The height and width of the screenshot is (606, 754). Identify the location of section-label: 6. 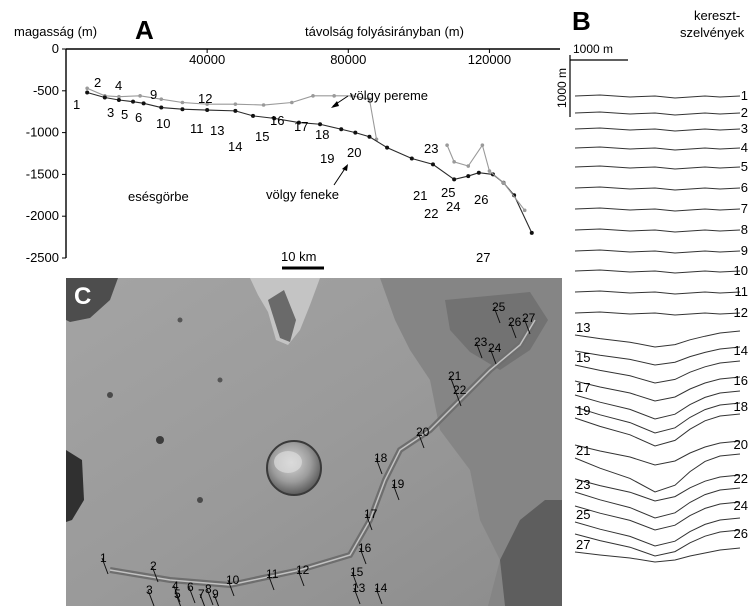
(190, 587).